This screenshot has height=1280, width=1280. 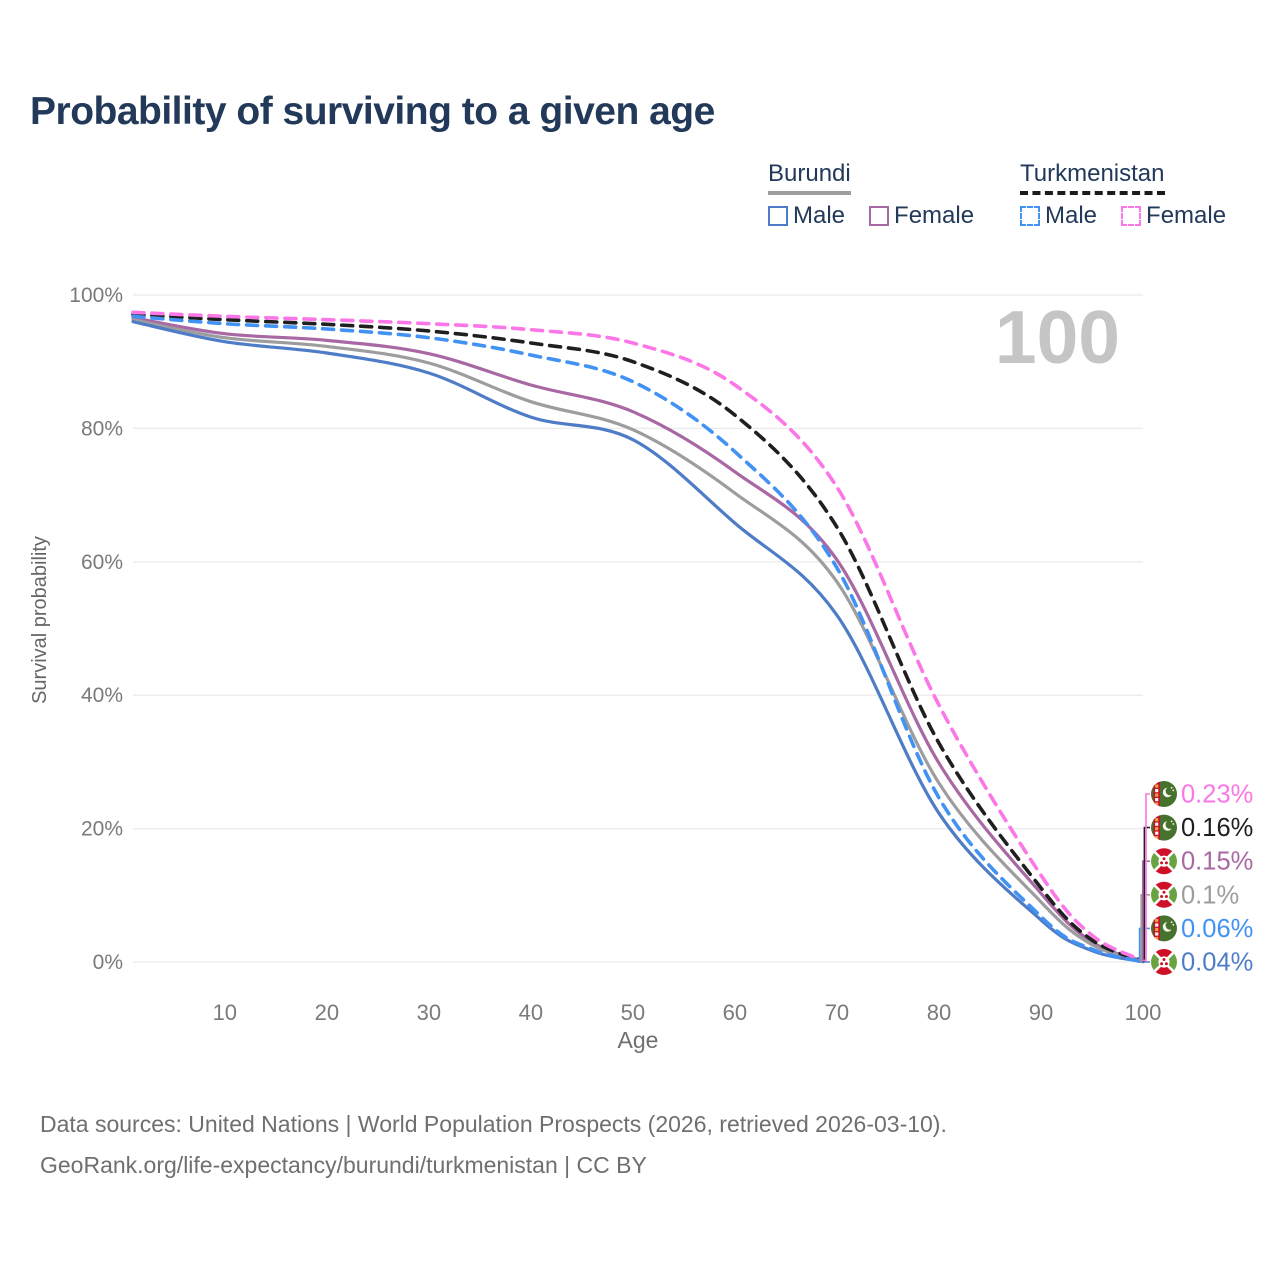 I want to click on x-tick-label: 90, so click(x=1041, y=1012).